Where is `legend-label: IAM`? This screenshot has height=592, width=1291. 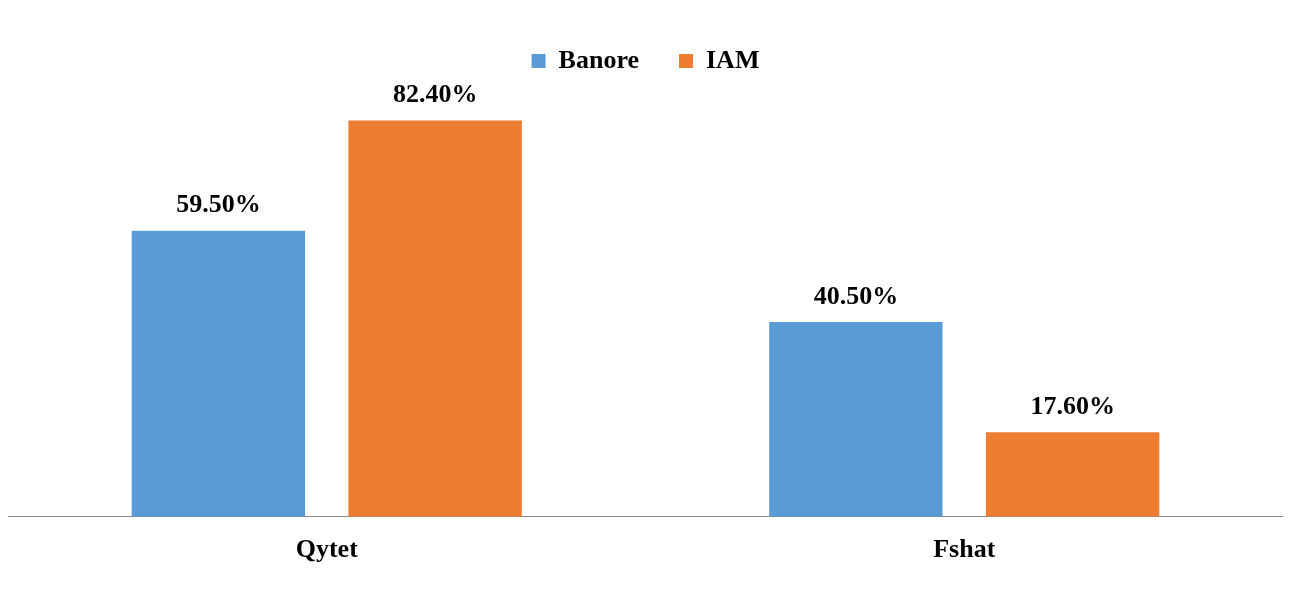
legend-label: IAM is located at coordinates (732, 59).